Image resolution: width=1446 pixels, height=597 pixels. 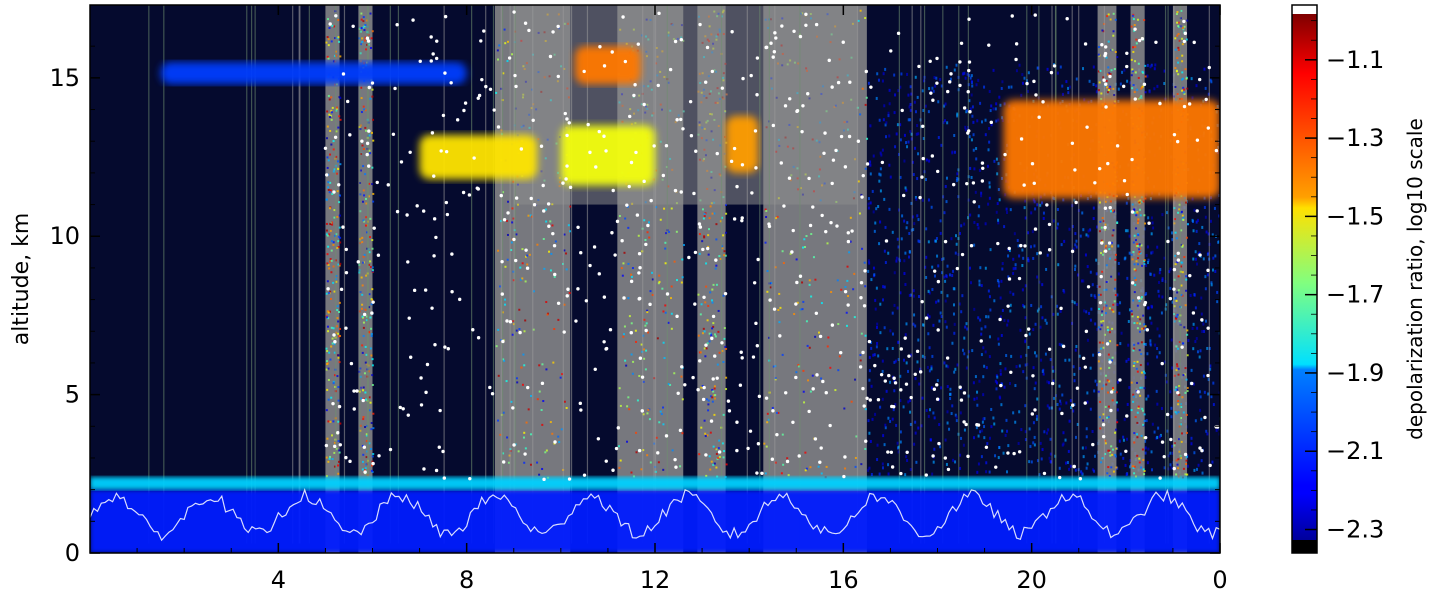 I want to click on y-tick-label: 10, so click(x=64, y=236).